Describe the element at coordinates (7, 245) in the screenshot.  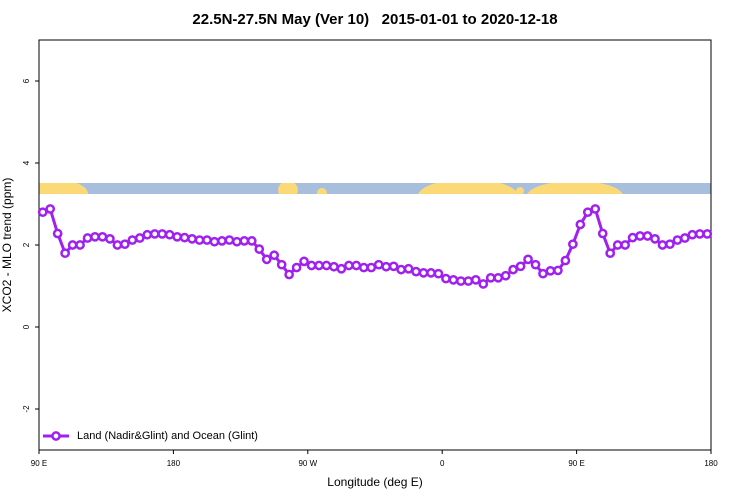
I see `y-axis-label: XCO2 - MLO trend (ppm)` at that location.